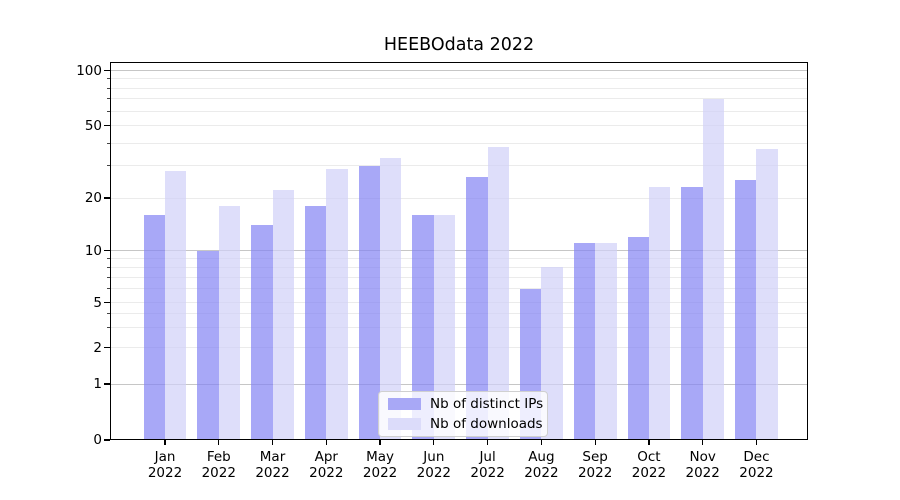  What do you see at coordinates (486, 424) in the screenshot?
I see `legend-label-downloads: Nb of downloads` at bounding box center [486, 424].